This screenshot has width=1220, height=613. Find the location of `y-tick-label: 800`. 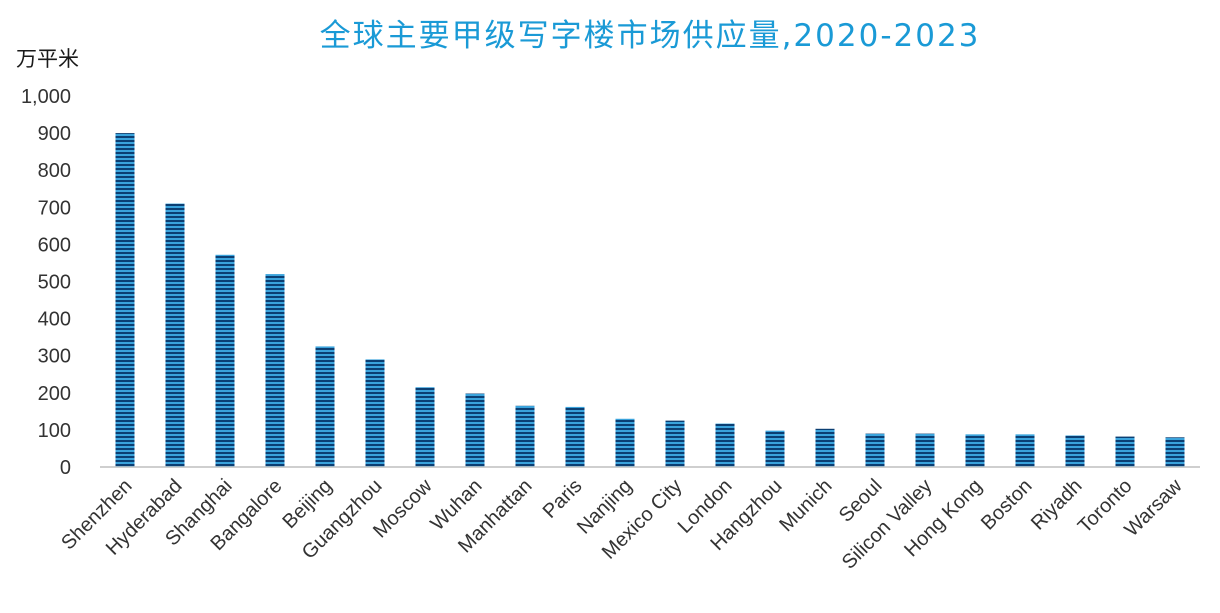

y-tick-label: 800 is located at coordinates (54, 171).